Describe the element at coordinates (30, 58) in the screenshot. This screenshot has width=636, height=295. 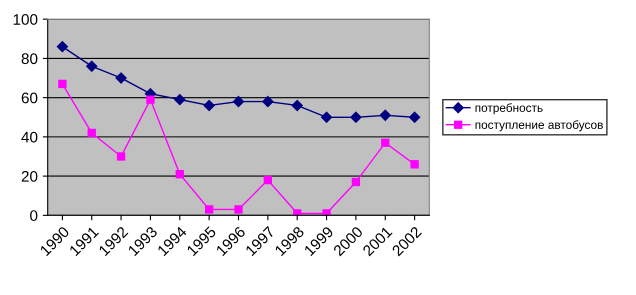
I see `y-tick-label: 80` at that location.